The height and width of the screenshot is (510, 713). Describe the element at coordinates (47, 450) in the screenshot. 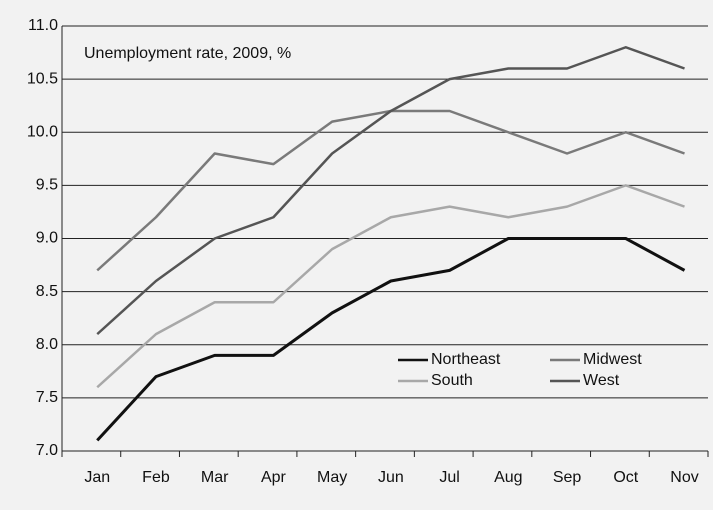

I see `y-tick-label: 7.0` at that location.